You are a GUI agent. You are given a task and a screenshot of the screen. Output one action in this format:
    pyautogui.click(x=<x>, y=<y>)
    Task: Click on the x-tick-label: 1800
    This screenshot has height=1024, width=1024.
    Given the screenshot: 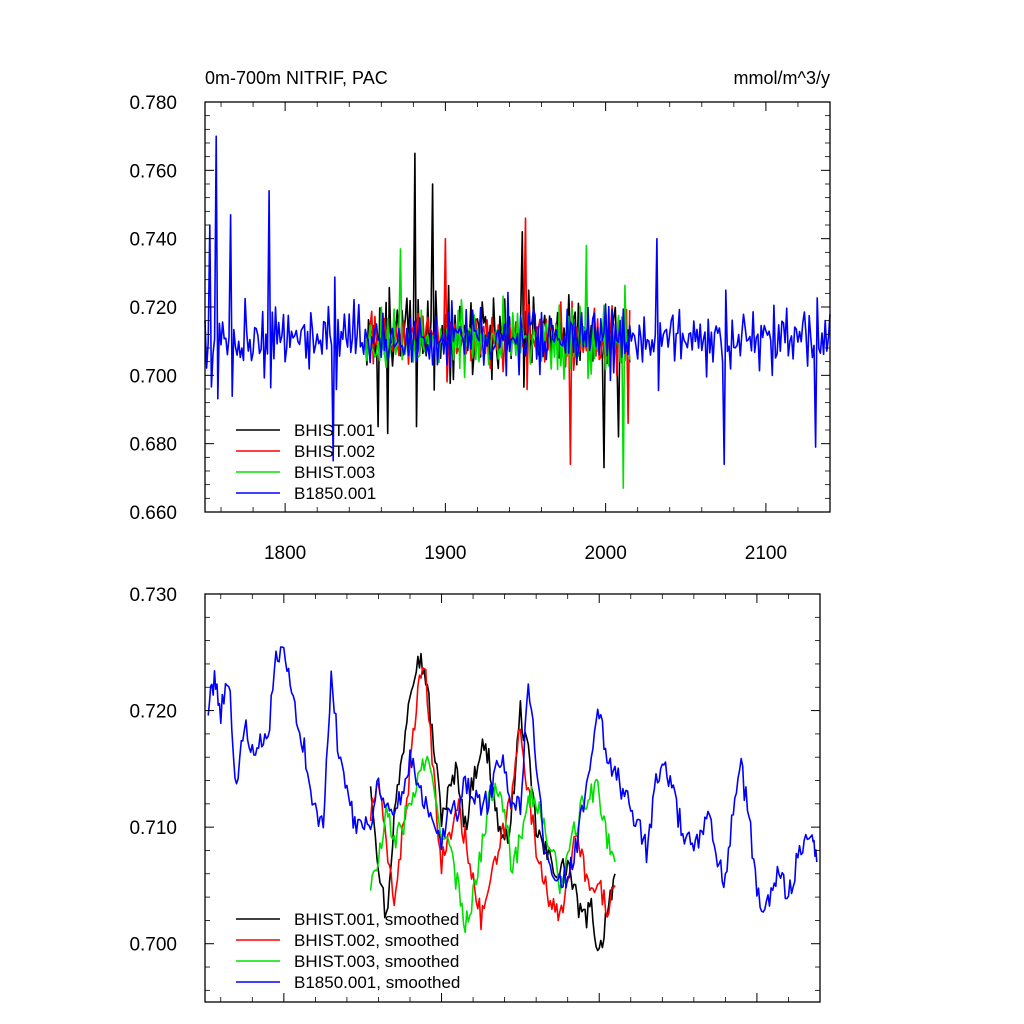 What is the action you would take?
    pyautogui.click(x=285, y=553)
    